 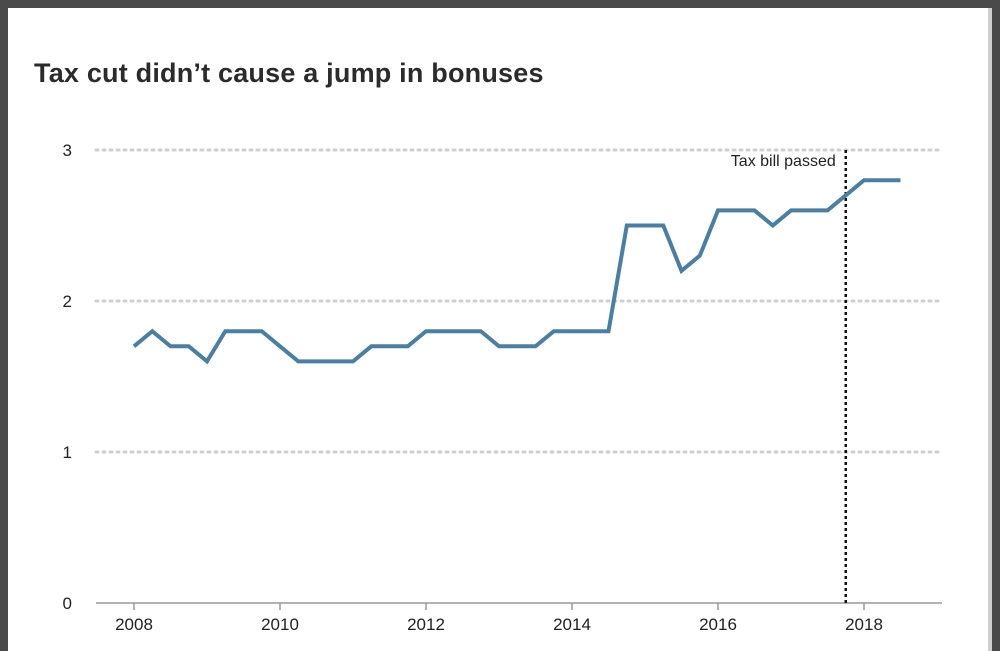 I want to click on x-tick-label-2018: 2018, so click(x=864, y=624).